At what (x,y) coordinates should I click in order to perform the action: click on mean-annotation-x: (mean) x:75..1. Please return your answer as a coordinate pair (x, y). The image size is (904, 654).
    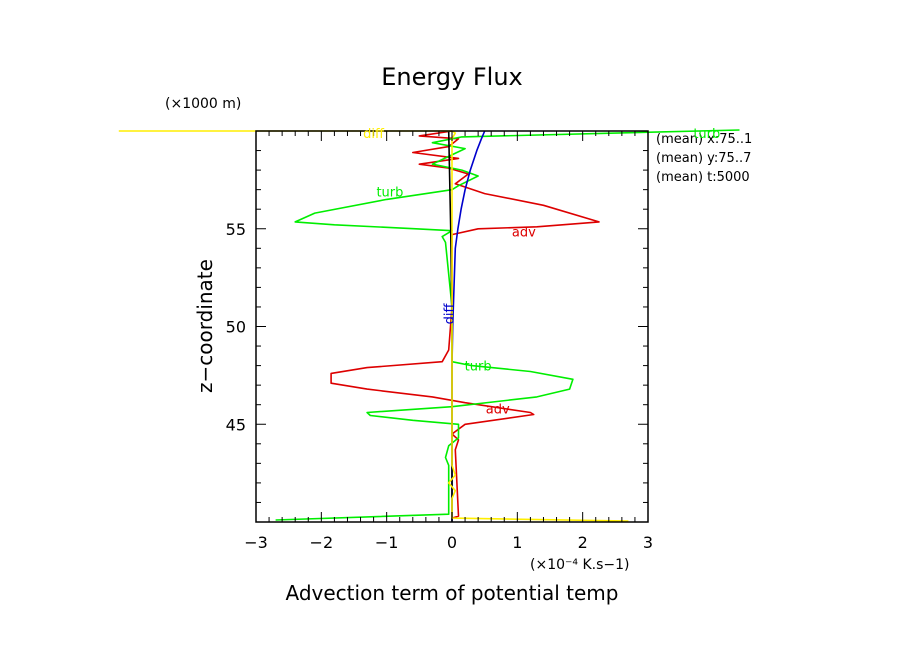
    Looking at the image, I should click on (704, 139).